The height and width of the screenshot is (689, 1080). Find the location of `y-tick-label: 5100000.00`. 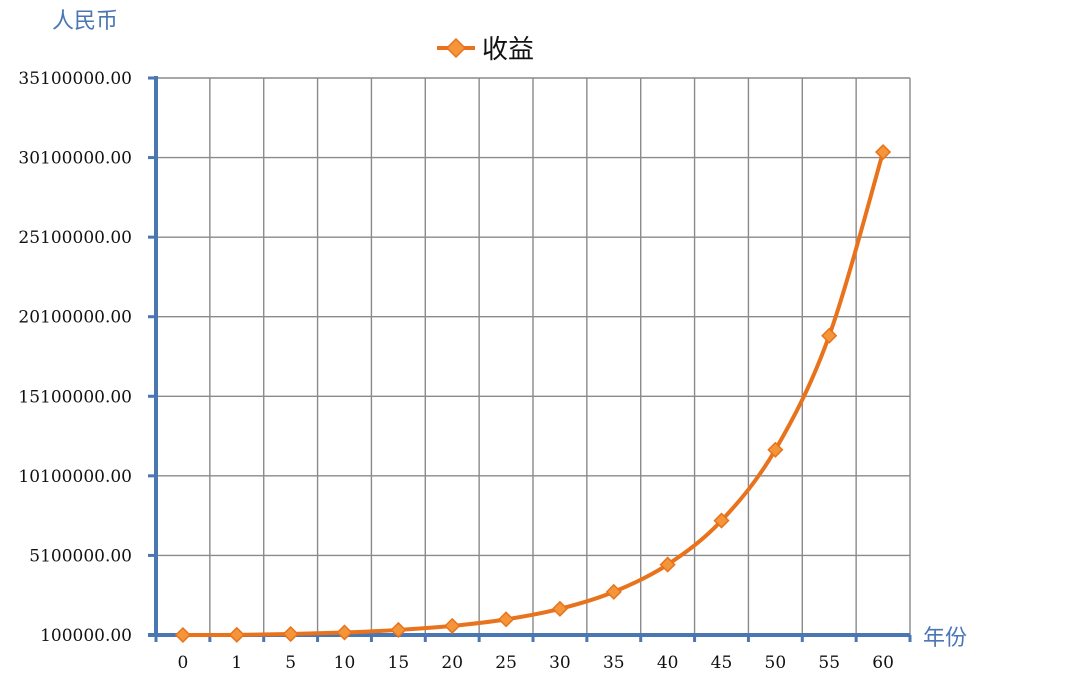

y-tick-label: 5100000.00 is located at coordinates (80, 556).